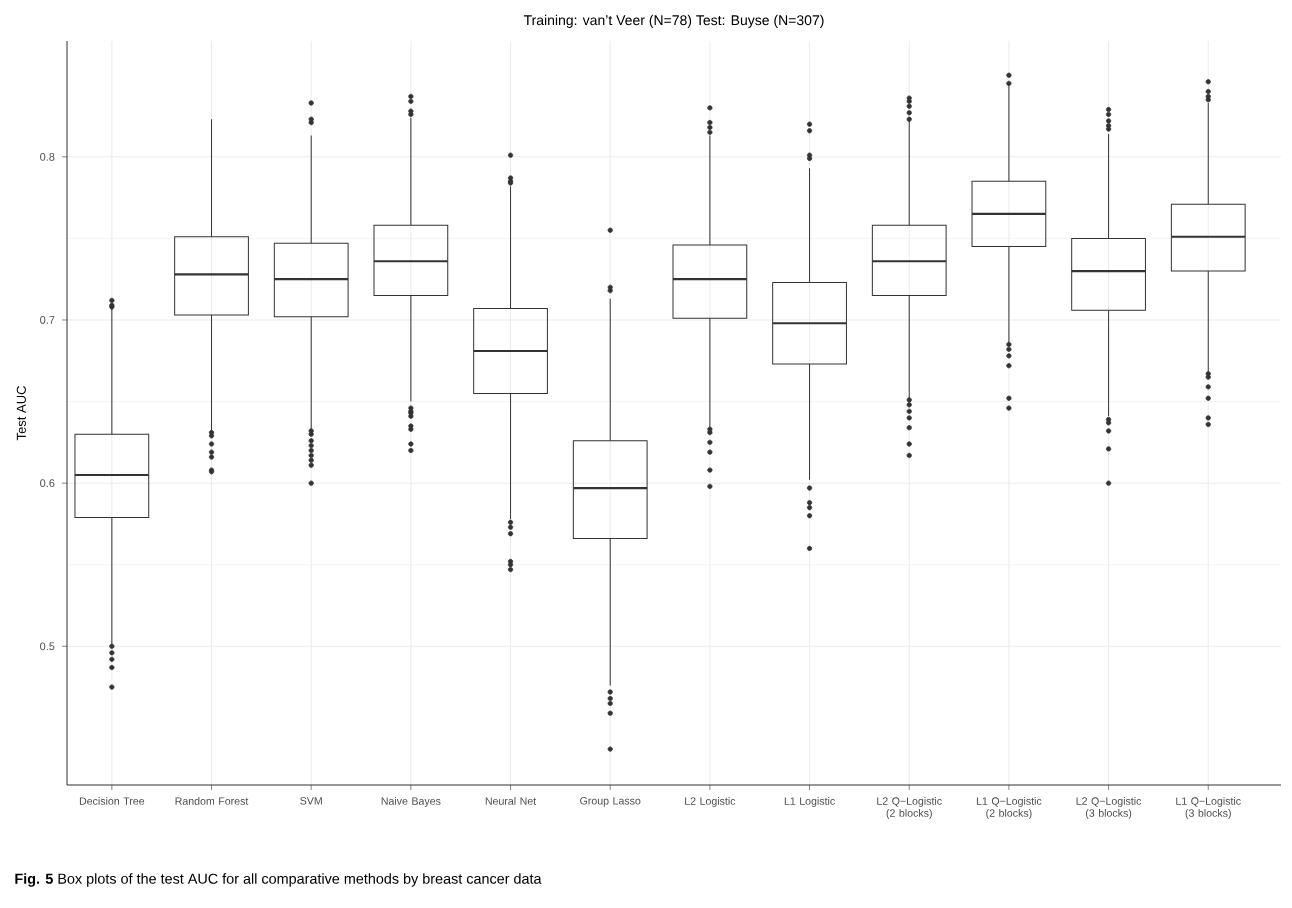 This screenshot has width=1292, height=908. What do you see at coordinates (511, 801) in the screenshot?
I see `x-tick-label: Neural Net` at bounding box center [511, 801].